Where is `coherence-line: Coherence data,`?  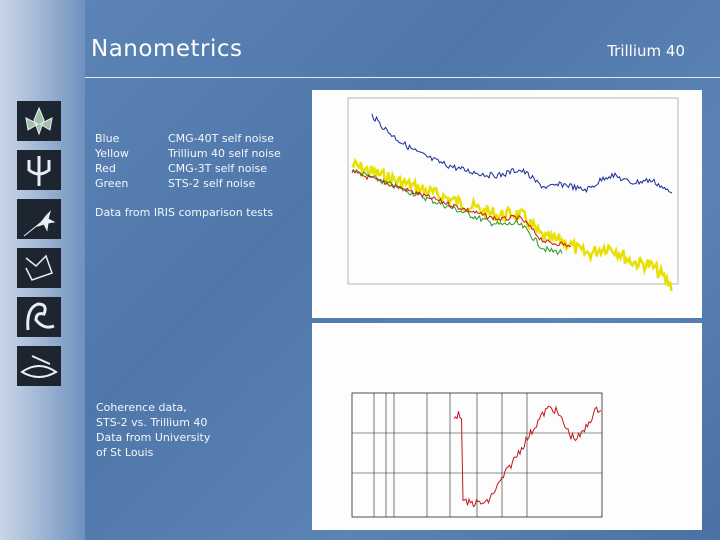
coherence-line: Coherence data, is located at coordinates (141, 407).